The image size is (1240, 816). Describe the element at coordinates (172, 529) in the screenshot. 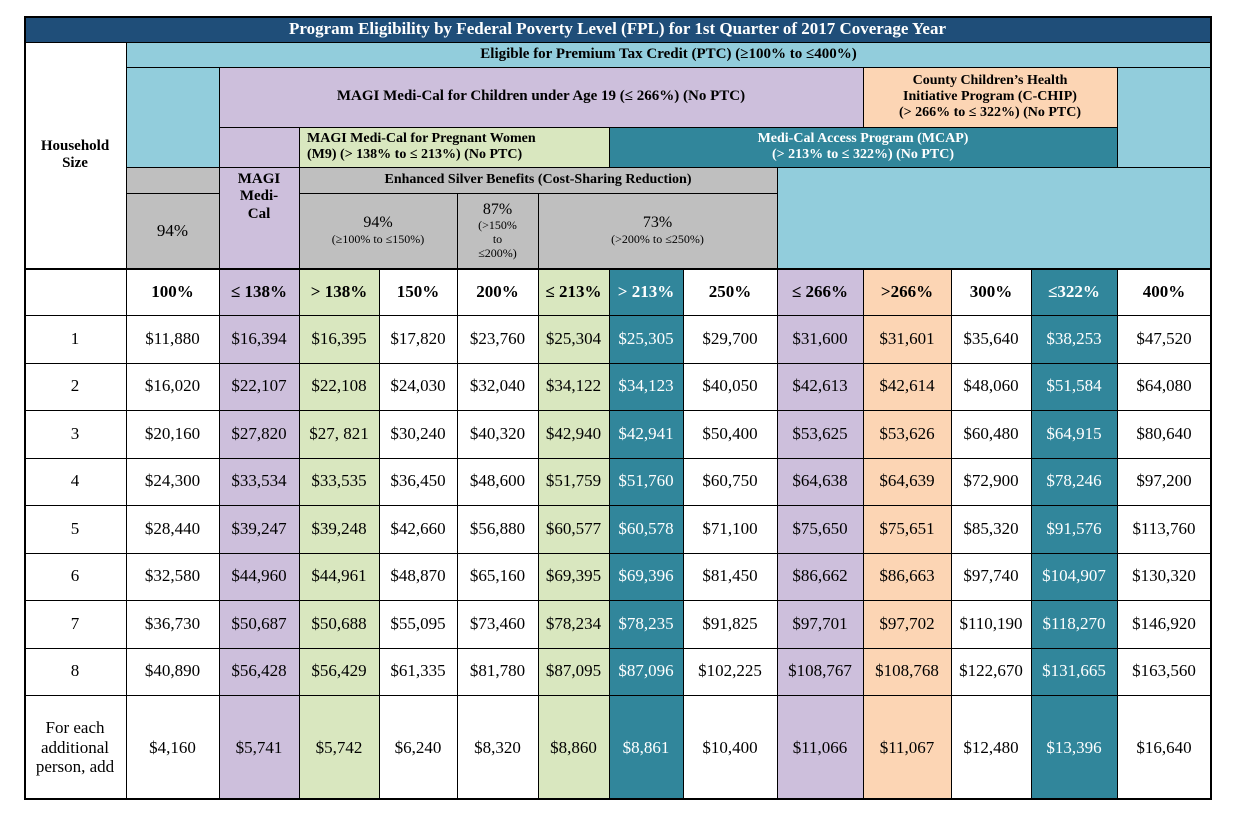

I see `income-cell: $28,440` at that location.